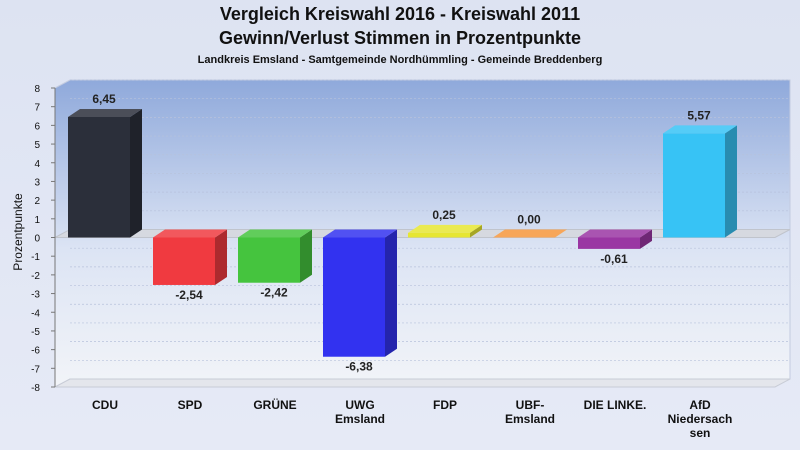  I want to click on category-label: Niedersach, so click(700, 419).